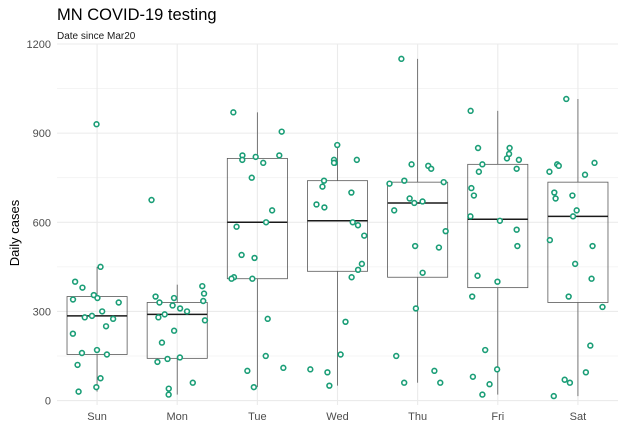  I want to click on y-tick-label: 1200, so click(39, 45).